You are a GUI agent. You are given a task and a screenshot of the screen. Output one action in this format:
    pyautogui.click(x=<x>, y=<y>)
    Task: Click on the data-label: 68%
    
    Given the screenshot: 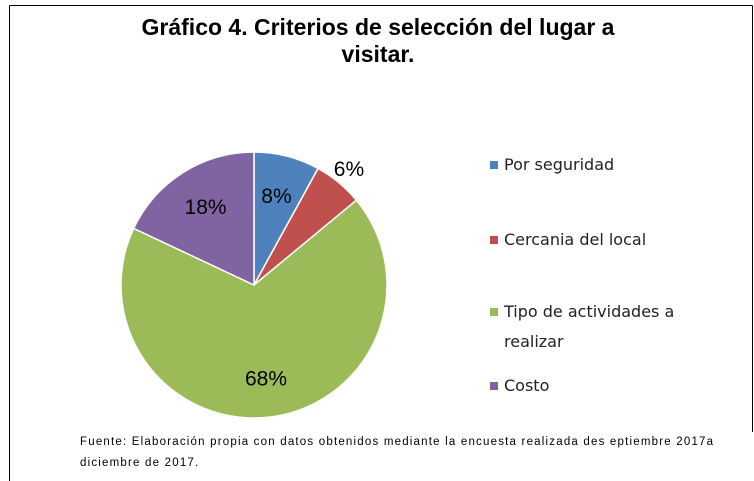 What is the action you would take?
    pyautogui.click(x=266, y=379)
    